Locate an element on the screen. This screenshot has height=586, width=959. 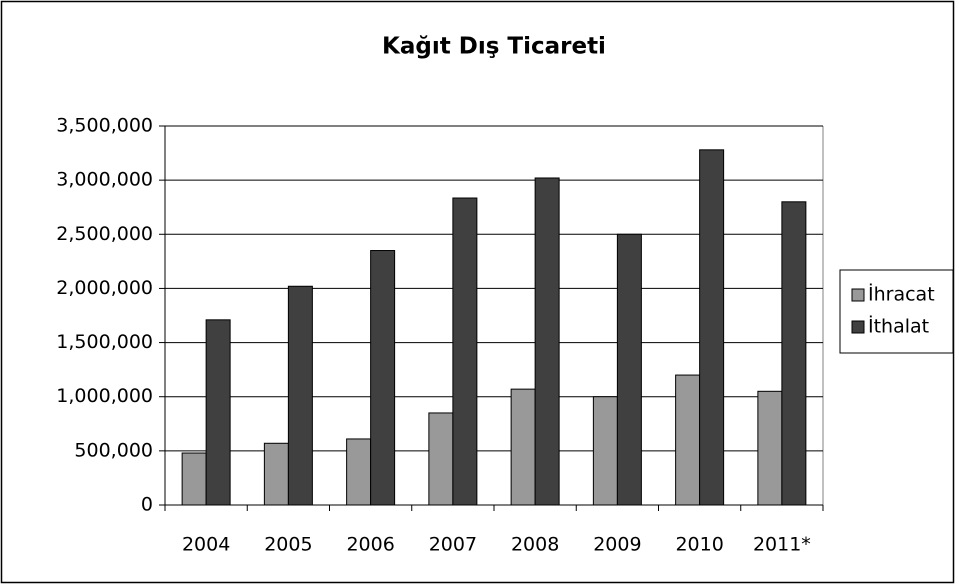
legend-label: İthalat is located at coordinates (898, 326).